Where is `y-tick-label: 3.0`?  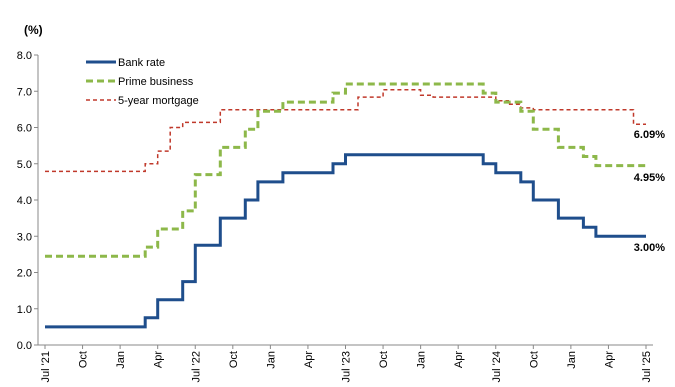 y-tick-label: 3.0 is located at coordinates (24, 237).